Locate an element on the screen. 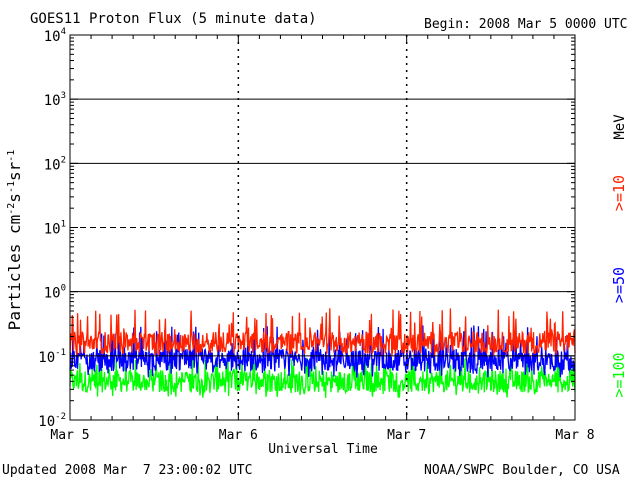 This screenshot has height=480, width=640. footer-updated: Updated 2008 Mar 7 23:00:02 UTC is located at coordinates (127, 470).